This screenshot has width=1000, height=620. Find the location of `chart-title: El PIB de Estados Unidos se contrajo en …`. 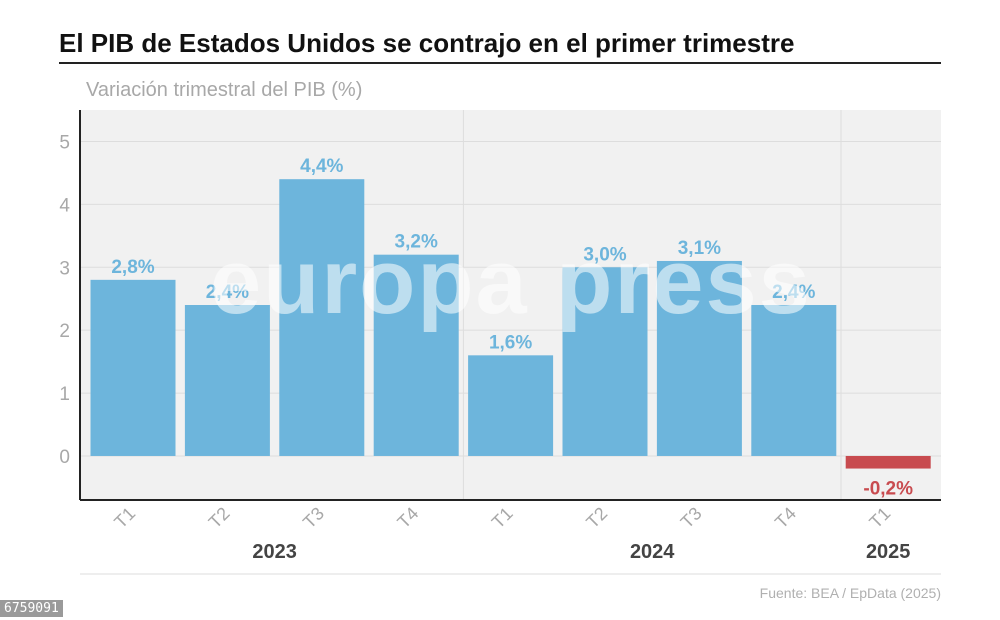

chart-title: El PIB de Estados Unidos se contrajo en … is located at coordinates (427, 43).